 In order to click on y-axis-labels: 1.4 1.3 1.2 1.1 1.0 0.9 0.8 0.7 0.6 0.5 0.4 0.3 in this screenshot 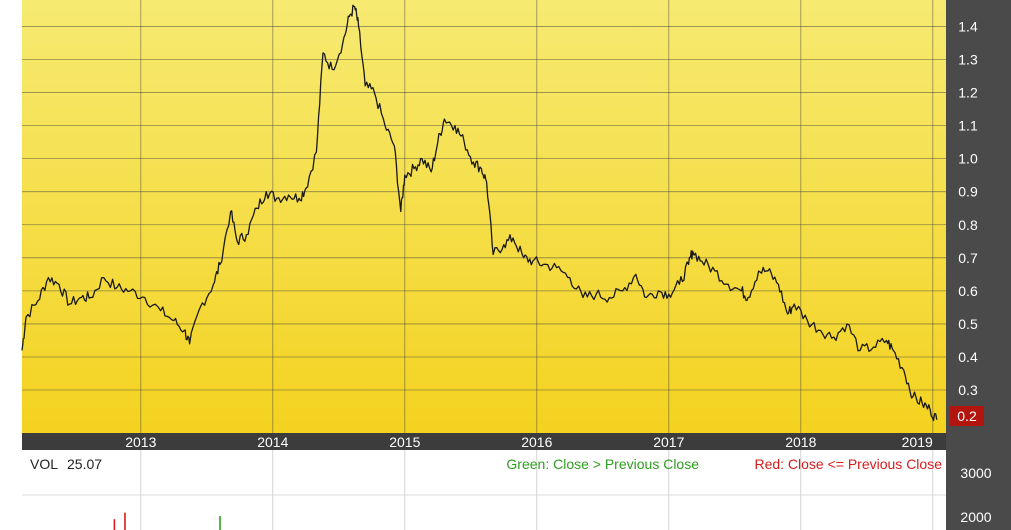, I will do `click(968, 208)`.